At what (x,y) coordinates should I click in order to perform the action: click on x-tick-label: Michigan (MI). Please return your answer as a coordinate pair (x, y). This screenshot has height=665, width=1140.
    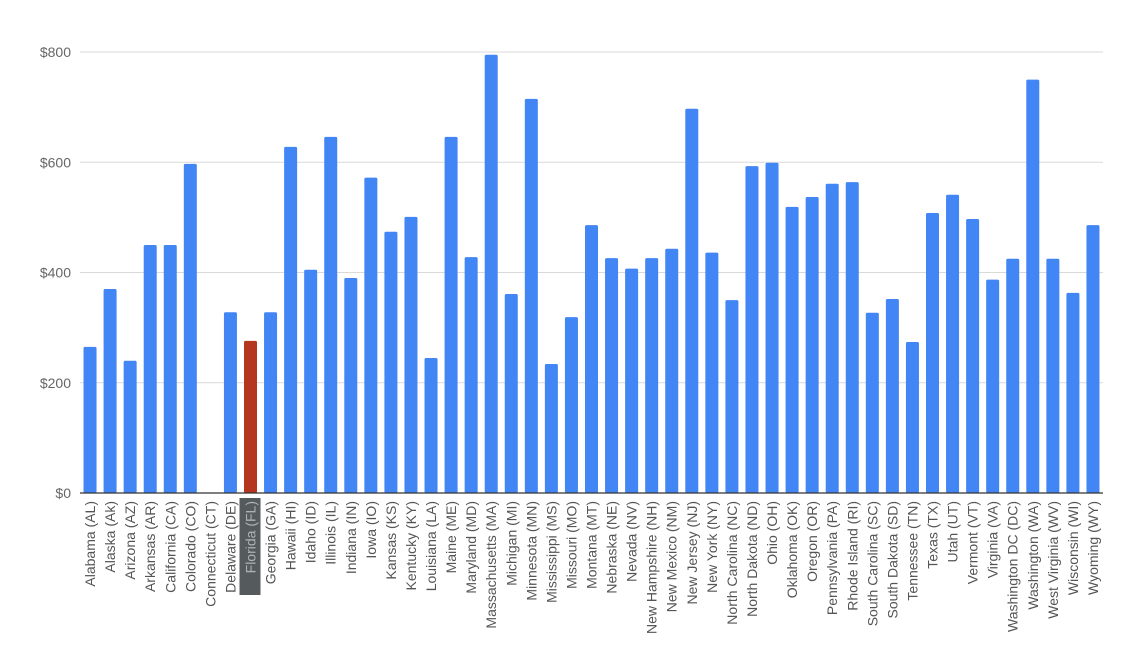
    Looking at the image, I should click on (511, 543).